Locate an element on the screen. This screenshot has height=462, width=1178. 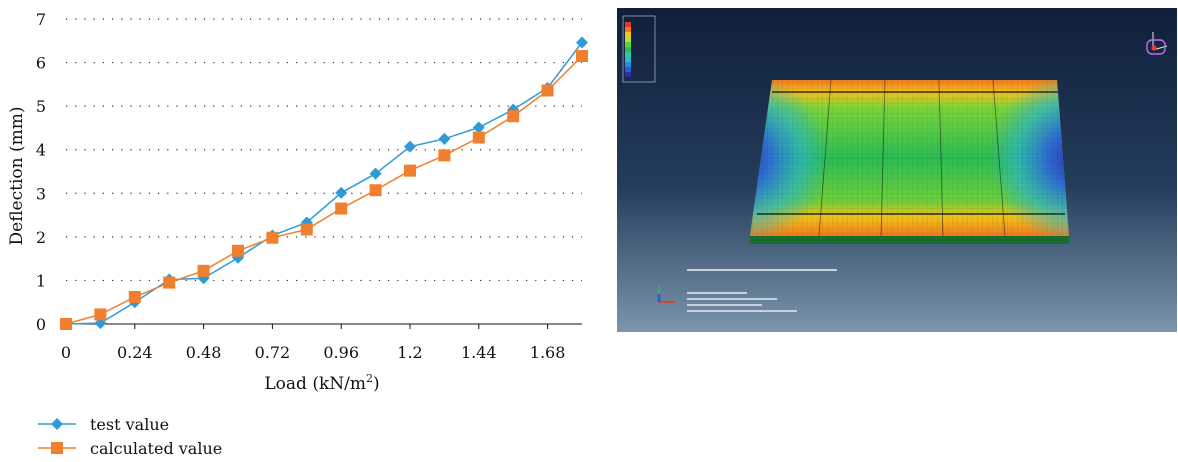
legend-label-test: test value is located at coordinates (130, 424).